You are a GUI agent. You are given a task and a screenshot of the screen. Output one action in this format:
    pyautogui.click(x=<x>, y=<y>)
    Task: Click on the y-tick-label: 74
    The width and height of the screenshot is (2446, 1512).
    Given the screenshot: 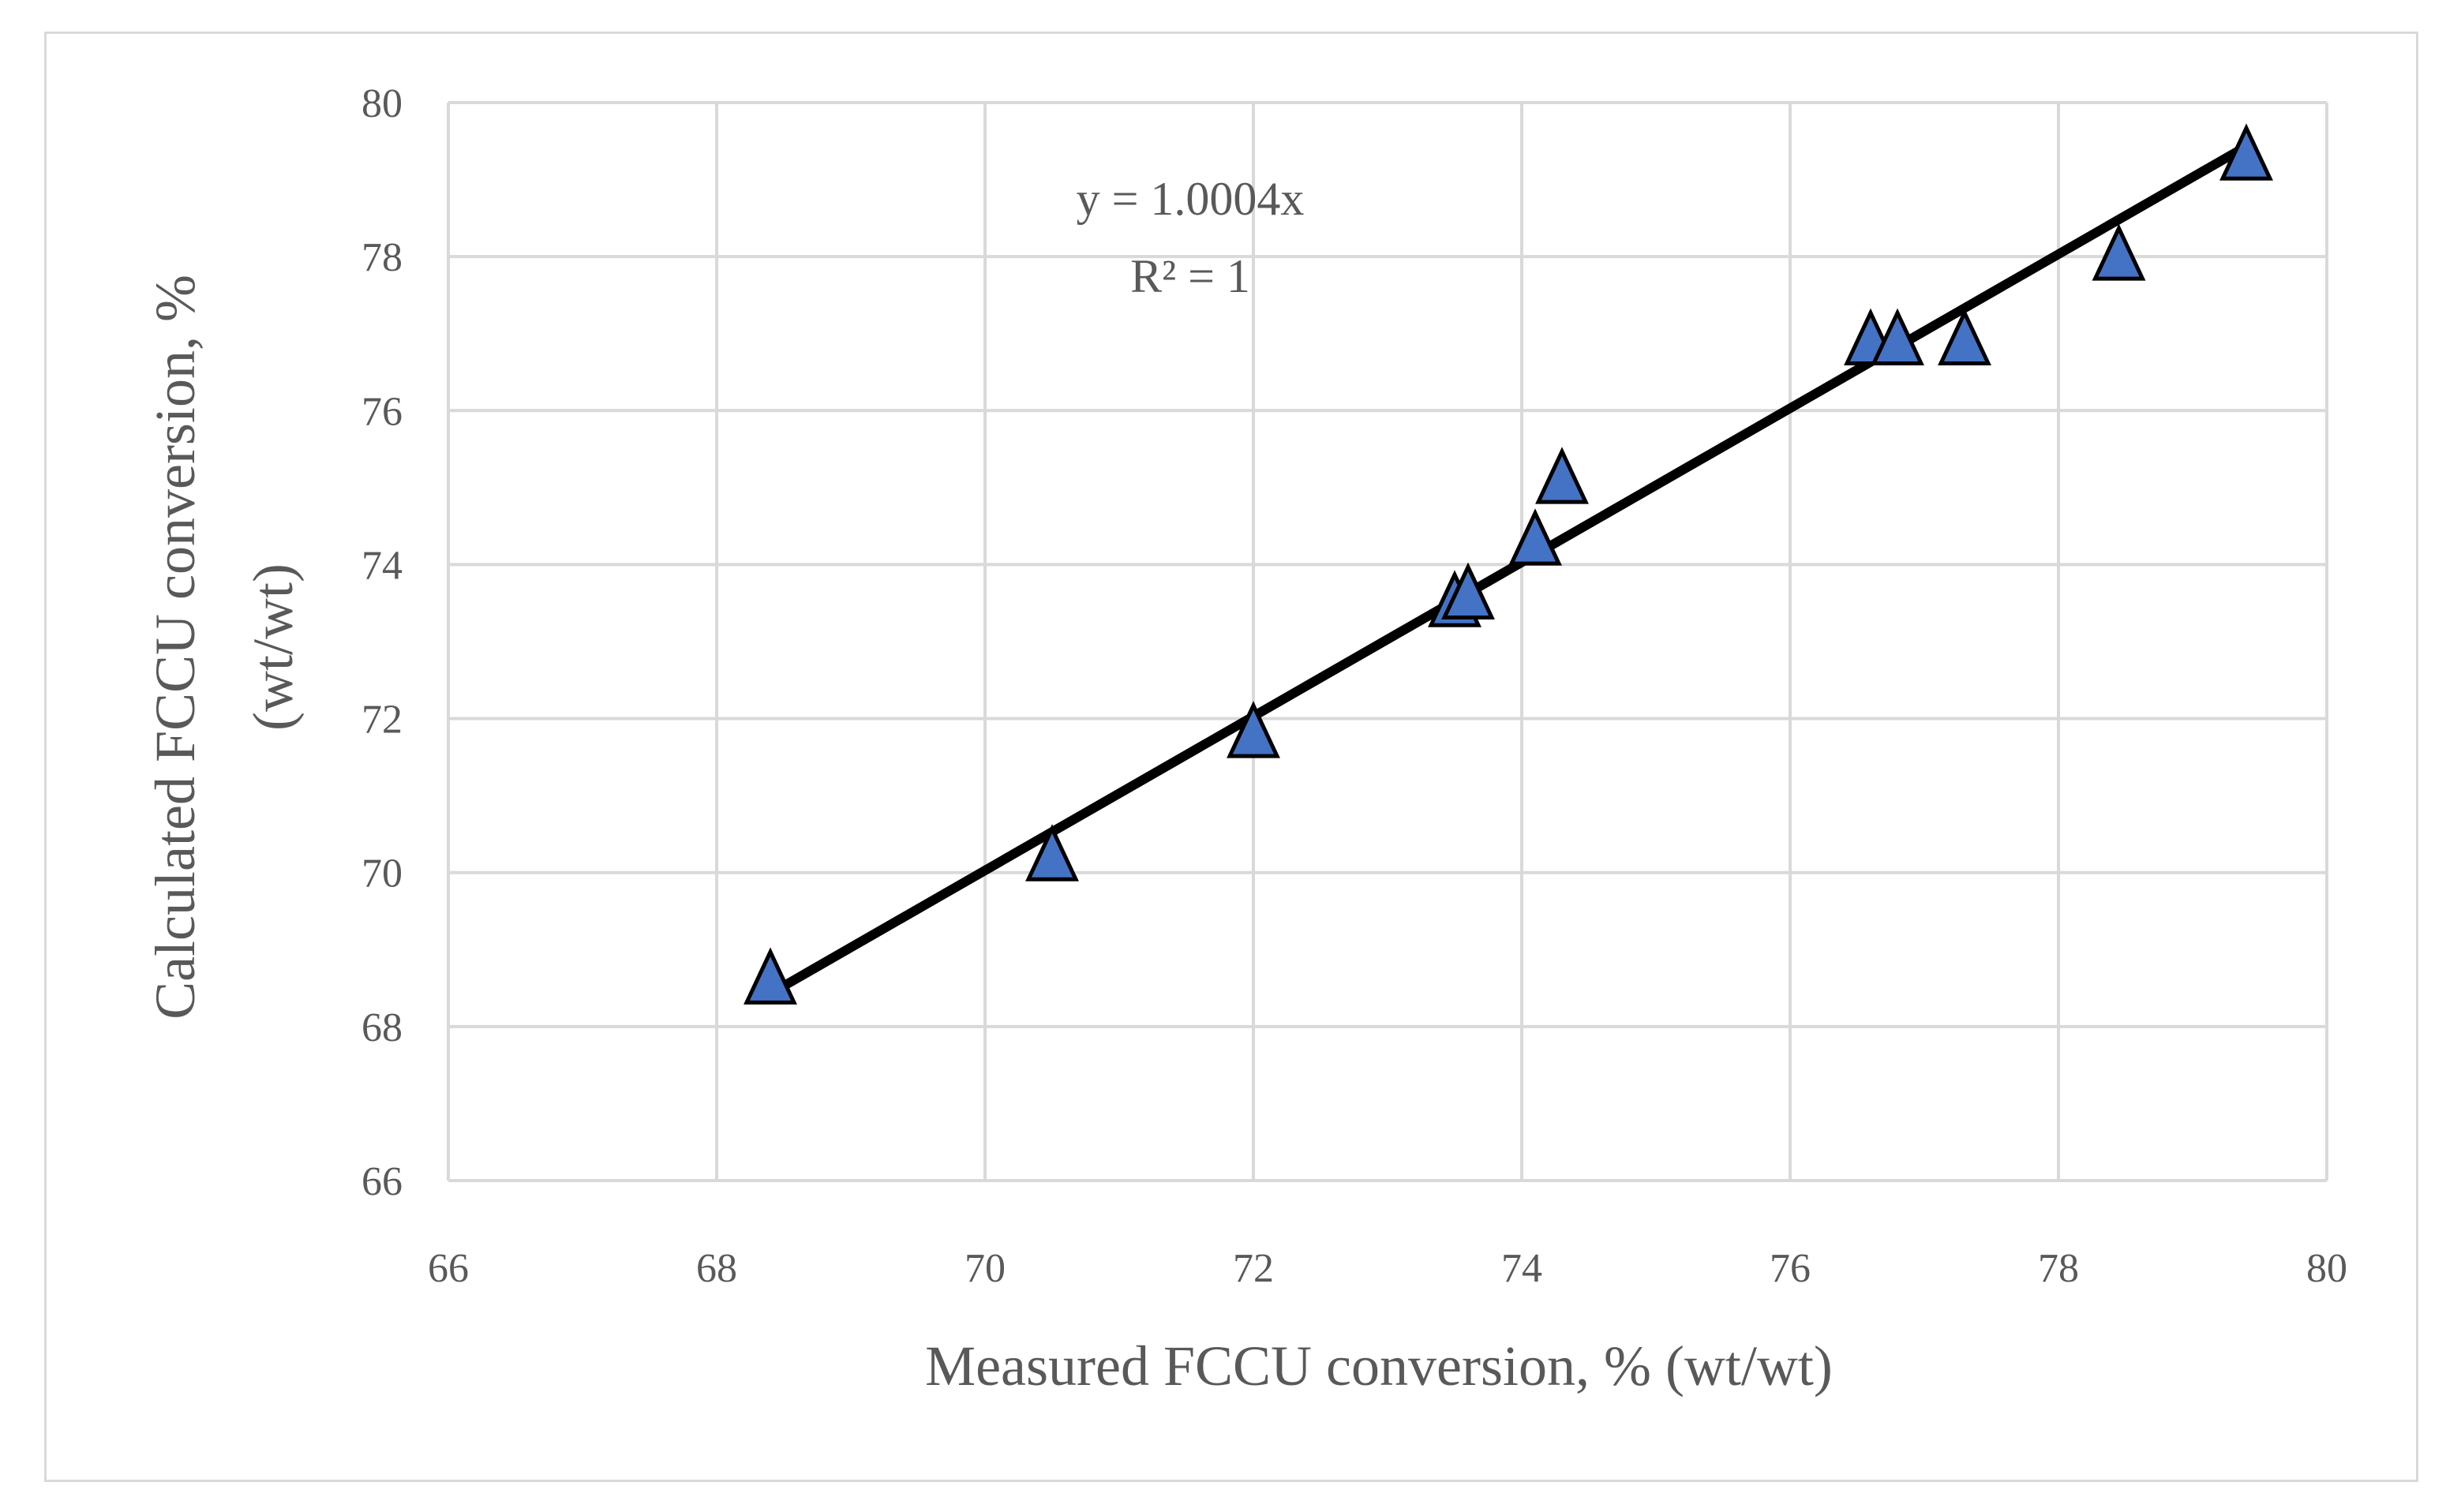 What is the action you would take?
    pyautogui.click(x=382, y=565)
    